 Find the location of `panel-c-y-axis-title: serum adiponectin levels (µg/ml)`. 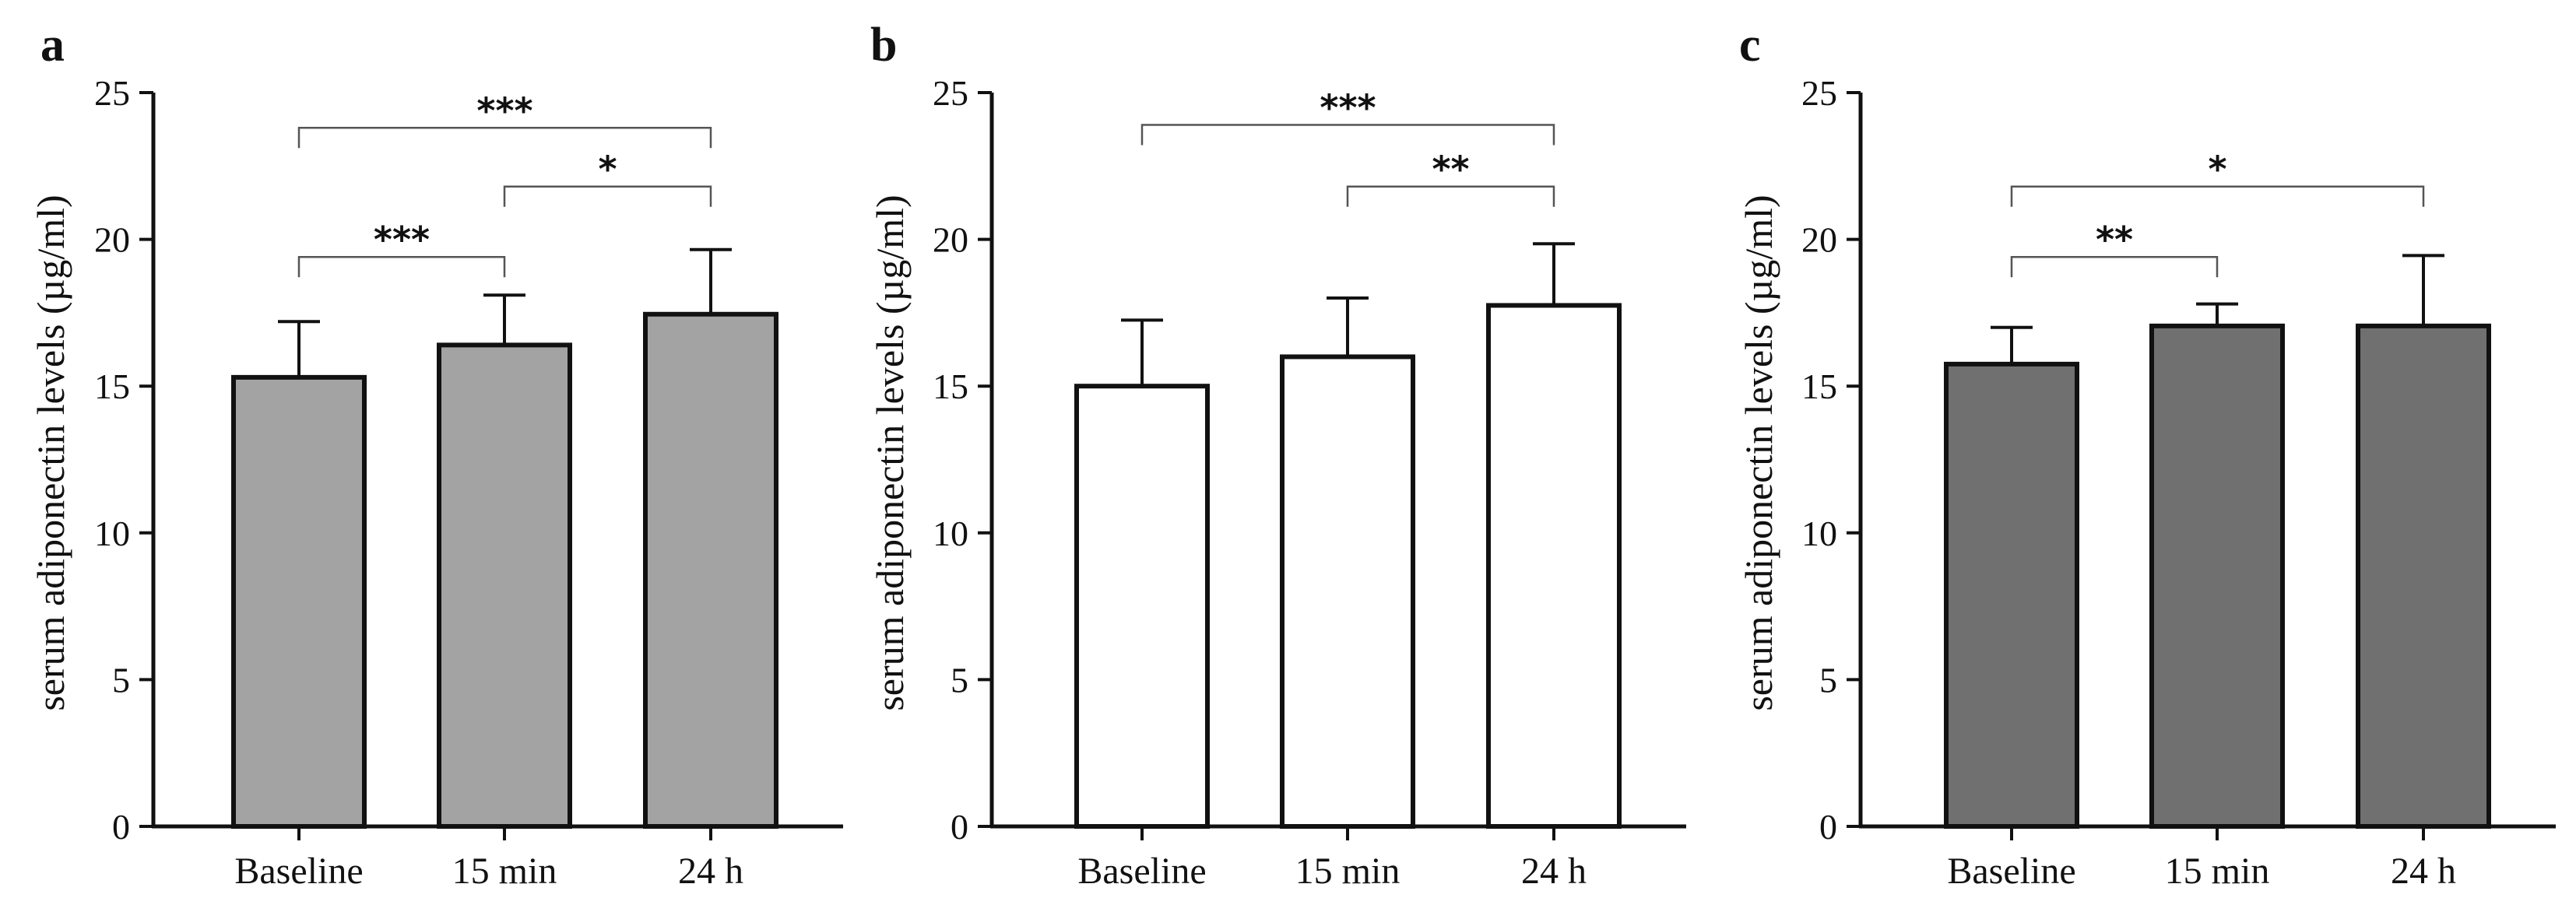

panel-c-y-axis-title: serum adiponectin levels (µg/ml) is located at coordinates (1758, 453).